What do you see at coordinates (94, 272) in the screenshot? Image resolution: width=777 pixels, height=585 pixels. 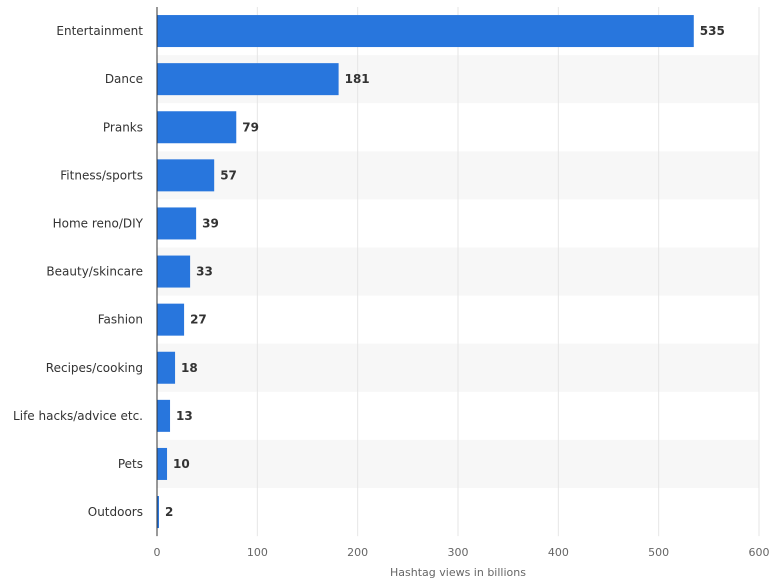 I see `category-label: Beauty/skincare` at bounding box center [94, 272].